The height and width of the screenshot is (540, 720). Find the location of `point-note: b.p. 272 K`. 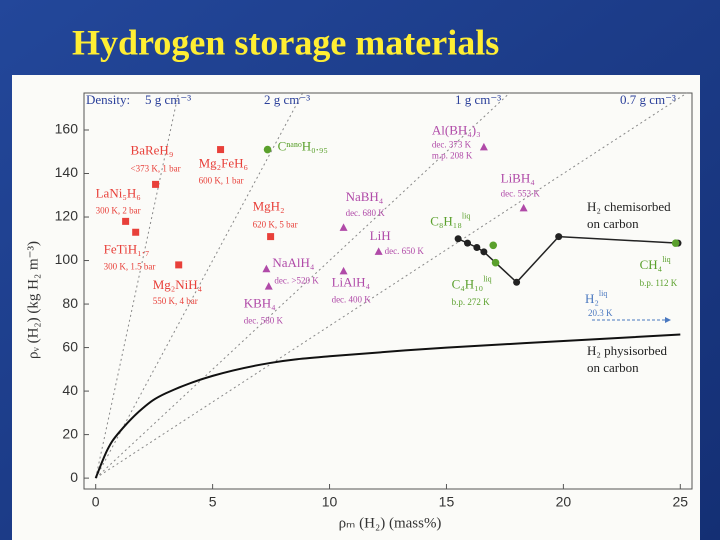

point-note: b.p. 272 K is located at coordinates (471, 302).